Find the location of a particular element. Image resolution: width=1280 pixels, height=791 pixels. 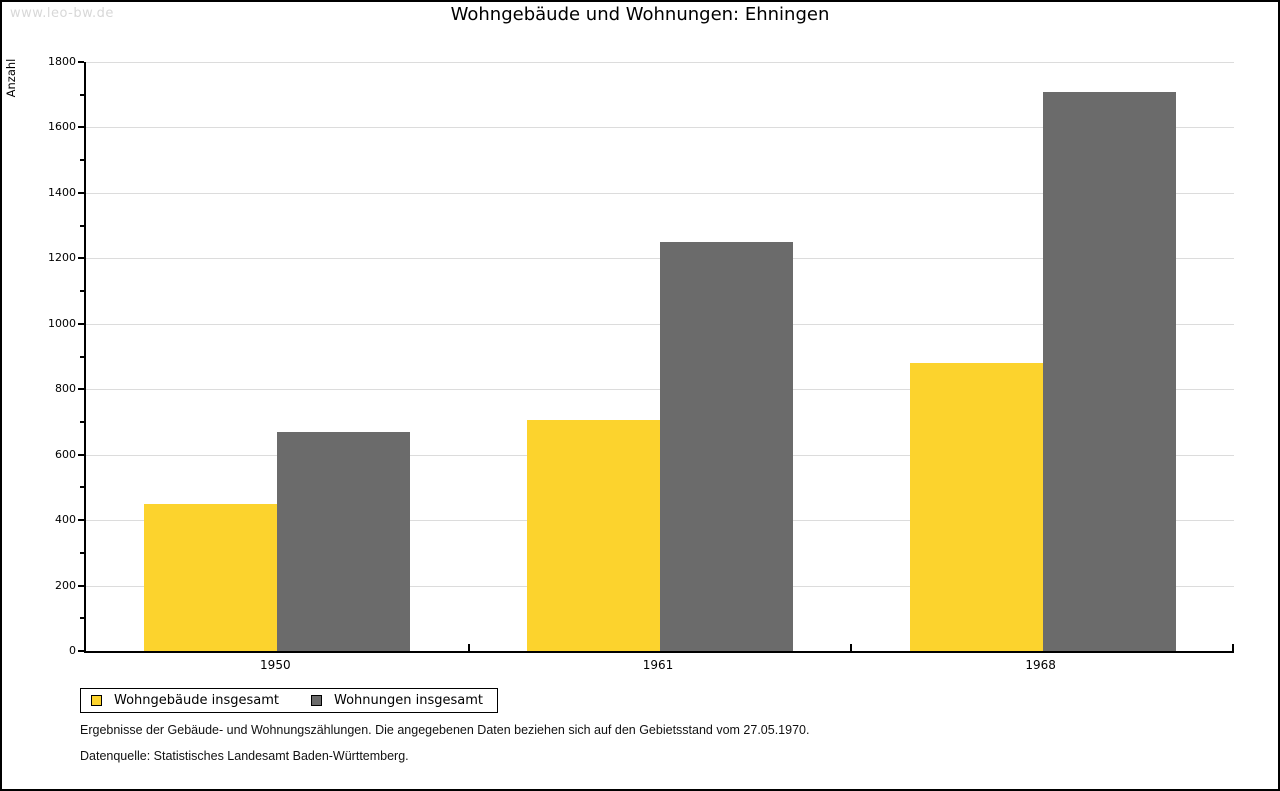

watermark-text: www.leo-bw.de is located at coordinates (62, 13).